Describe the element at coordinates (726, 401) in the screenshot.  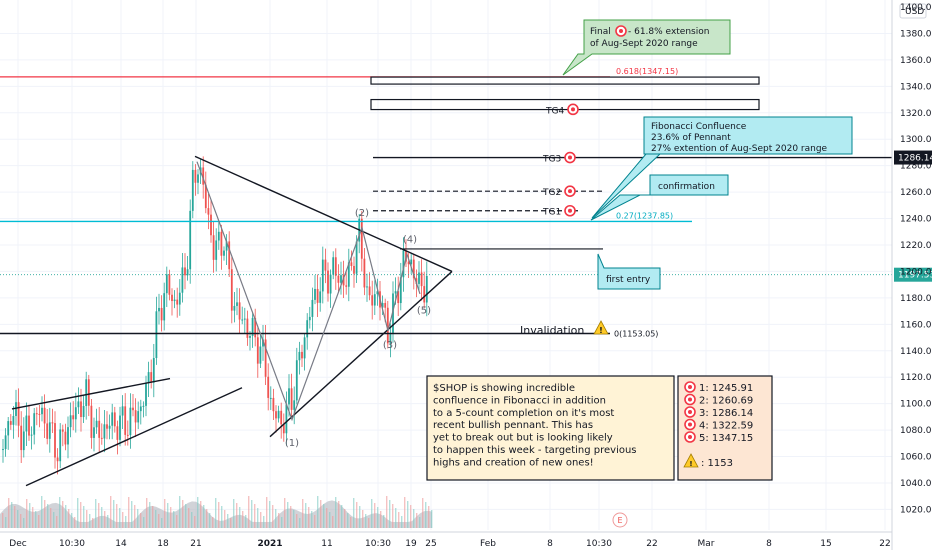
I see `targets-list-item: 2: 1260.69` at that location.